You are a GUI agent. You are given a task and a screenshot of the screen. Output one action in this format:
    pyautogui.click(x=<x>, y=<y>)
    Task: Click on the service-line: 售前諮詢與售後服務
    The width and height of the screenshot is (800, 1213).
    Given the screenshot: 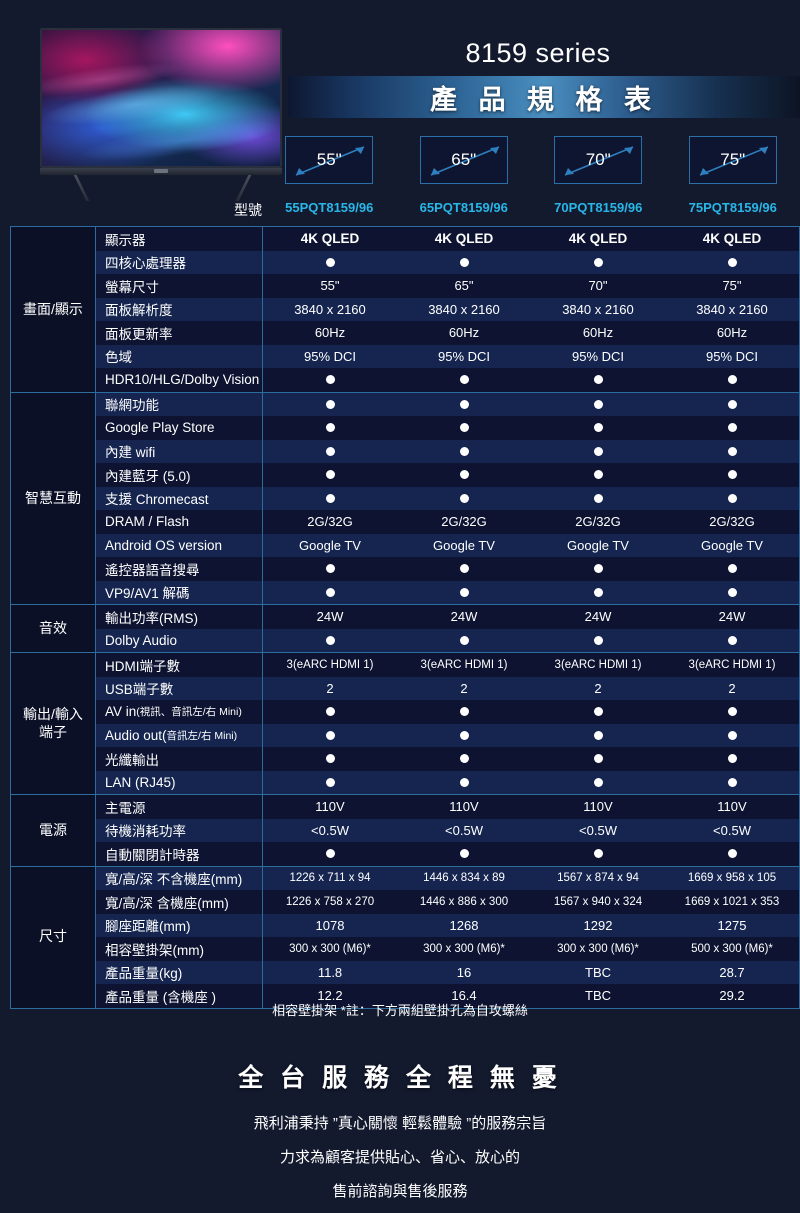 What is the action you would take?
    pyautogui.click(x=400, y=1191)
    